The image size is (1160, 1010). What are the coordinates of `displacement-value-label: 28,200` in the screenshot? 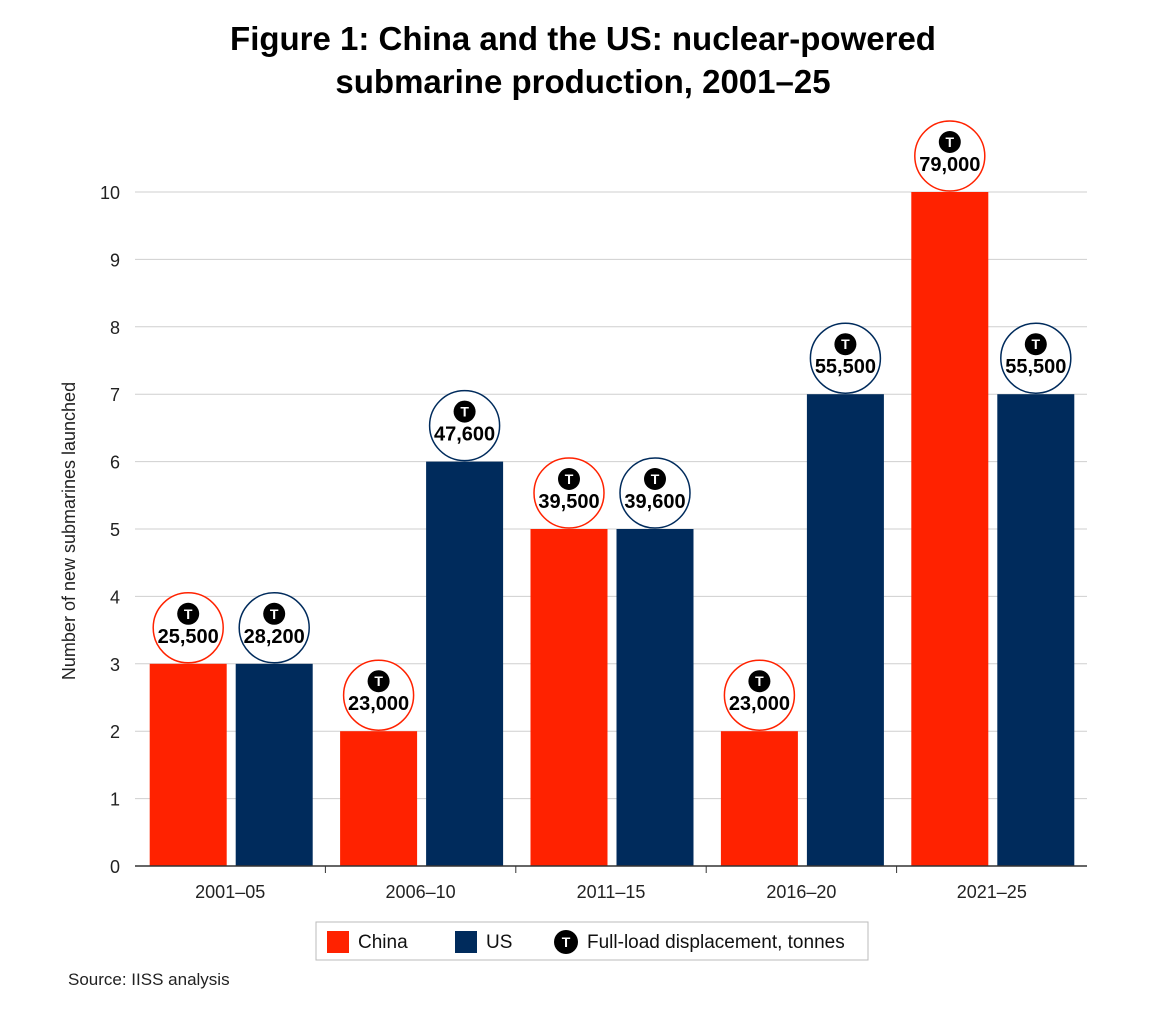 It's located at (274, 637).